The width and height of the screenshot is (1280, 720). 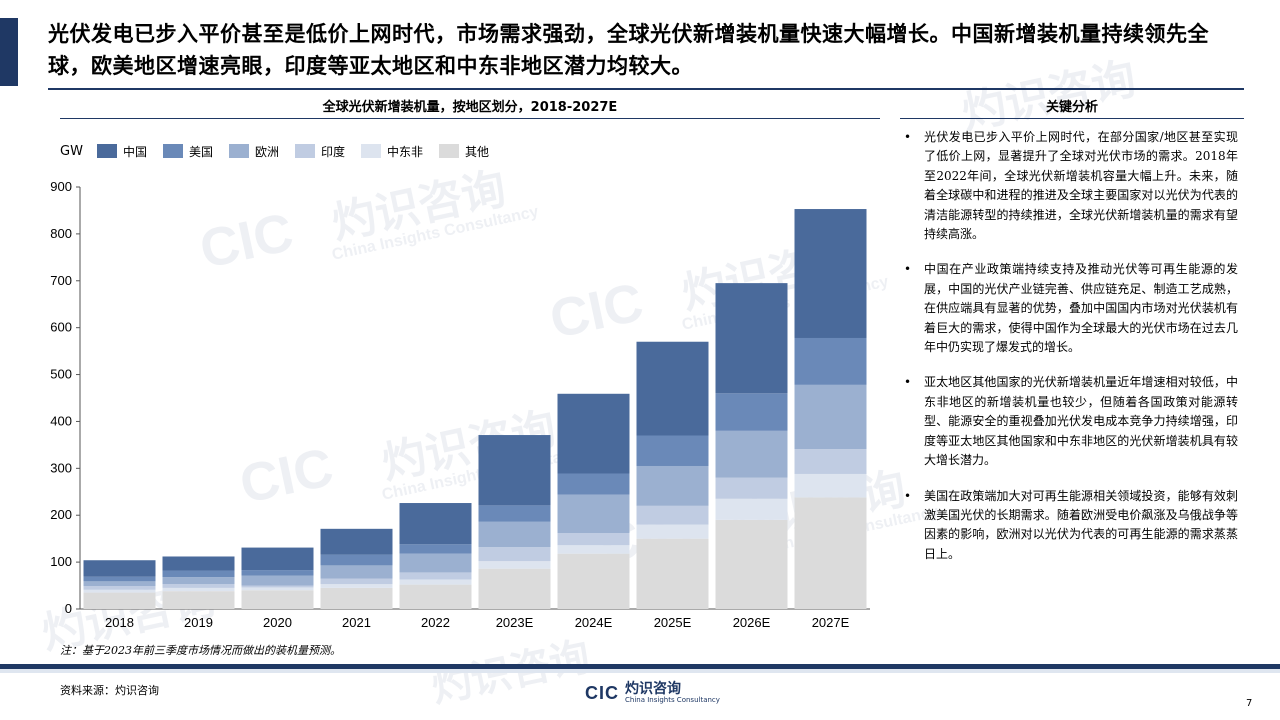 What do you see at coordinates (602, 693) in the screenshot?
I see `logo-mark: CIC` at bounding box center [602, 693].